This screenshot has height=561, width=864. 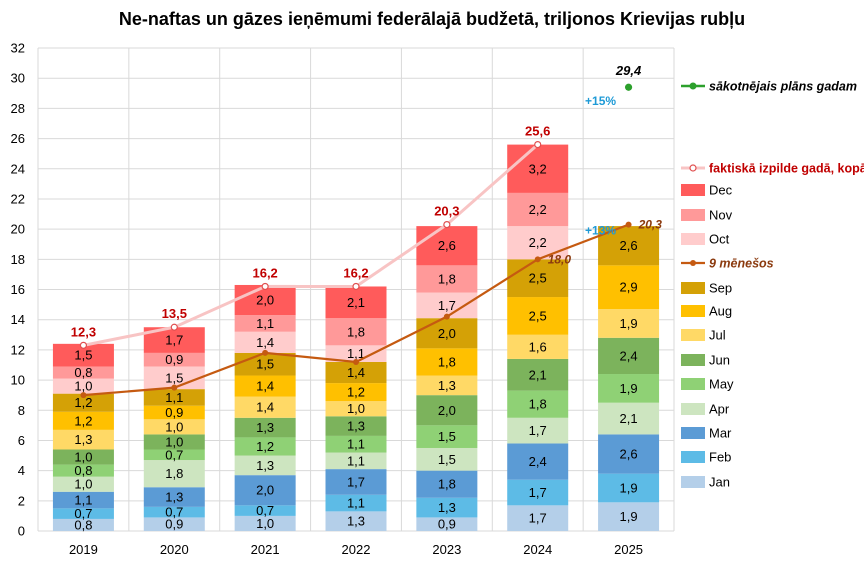 I want to click on annual-total-label: 12,3, so click(x=83, y=331).